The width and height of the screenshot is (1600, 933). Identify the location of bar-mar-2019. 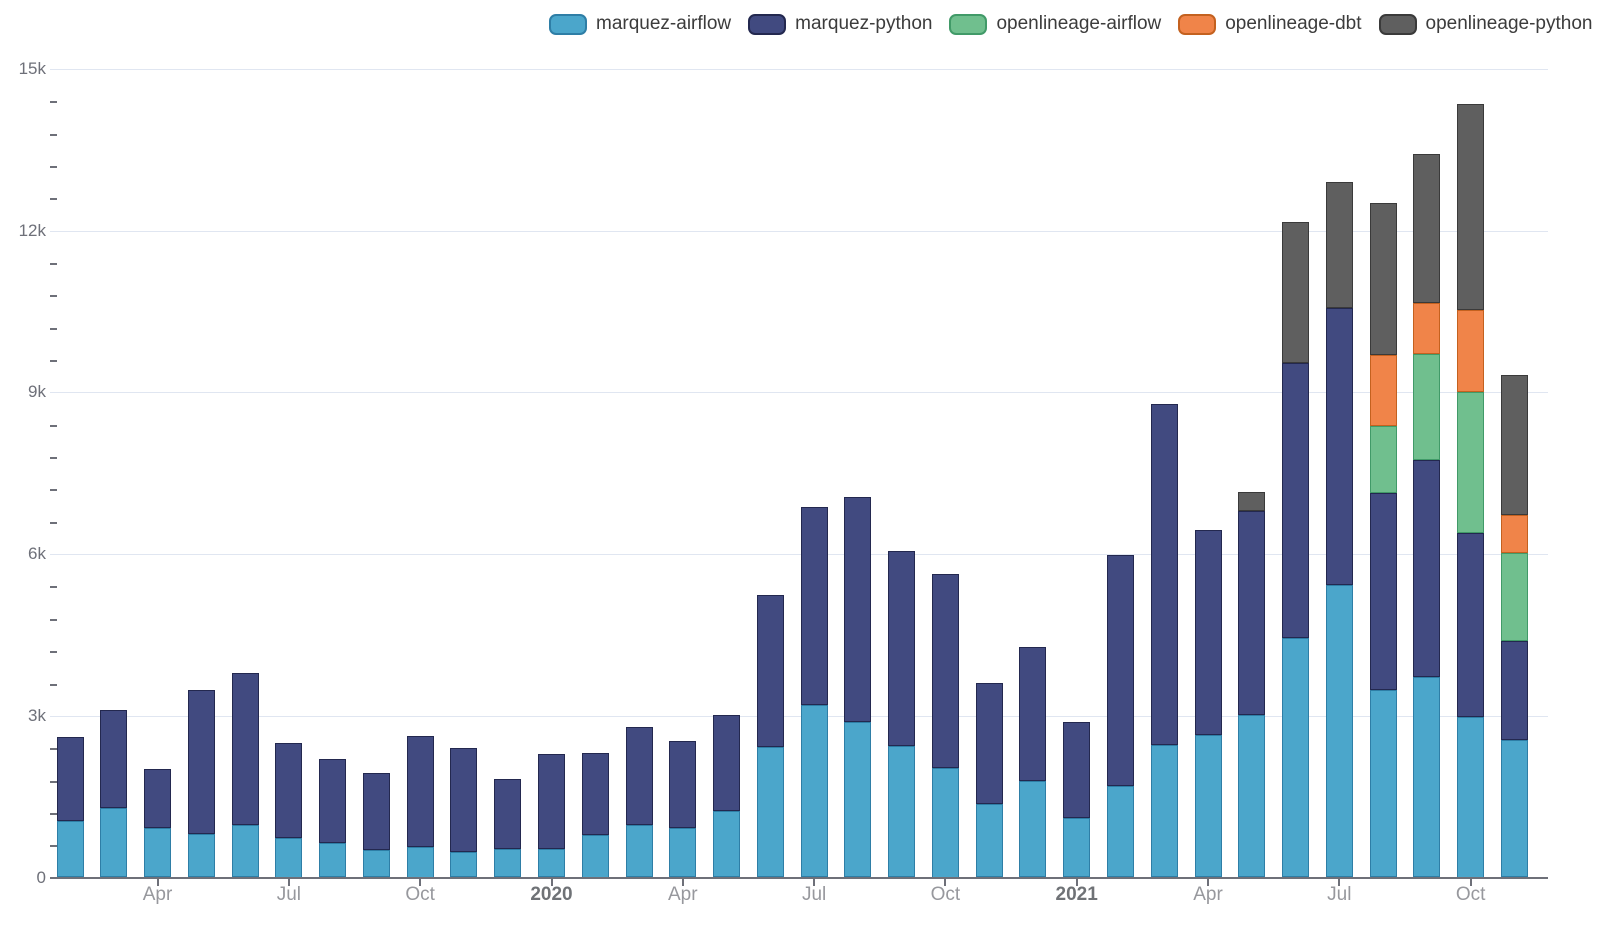
(114, 794).